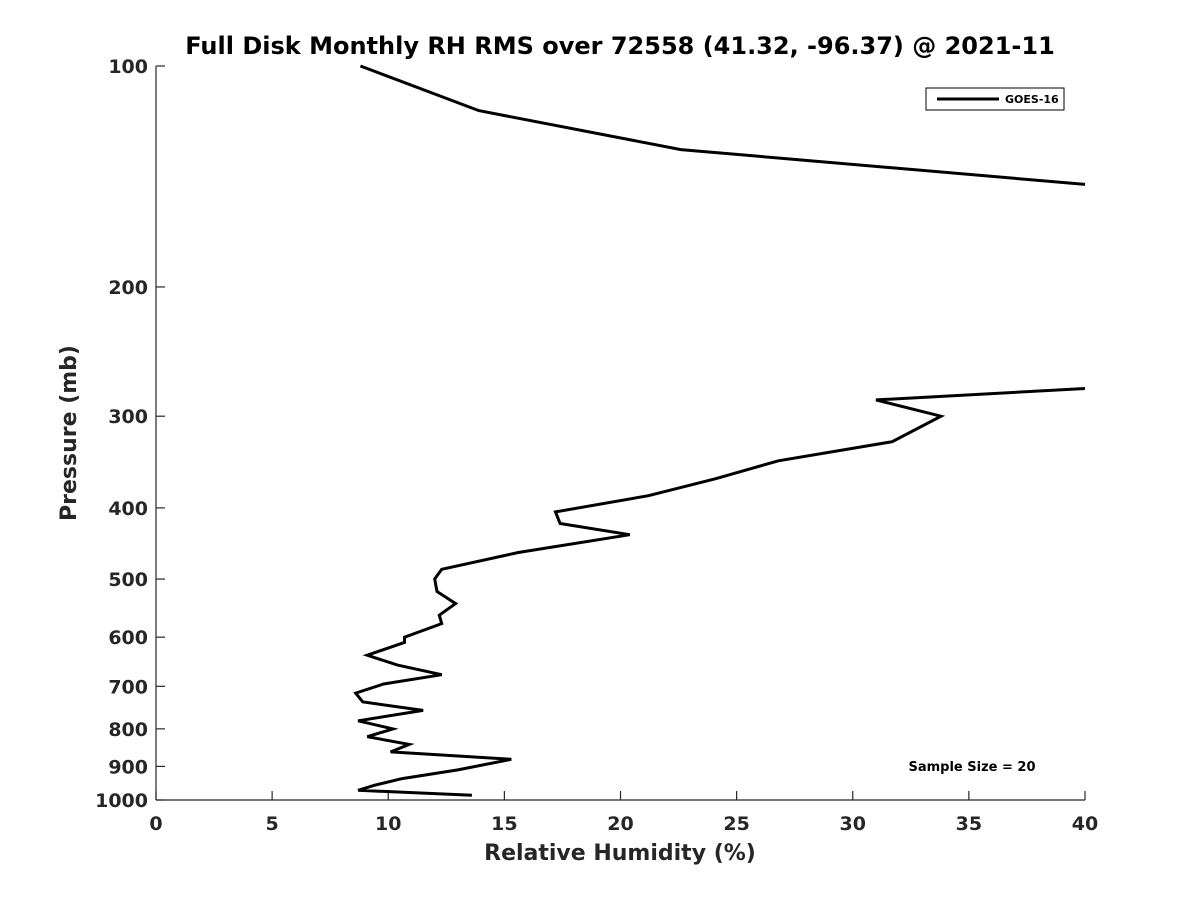 The width and height of the screenshot is (1200, 900). I want to click on y-tick-label: 800, so click(128, 730).